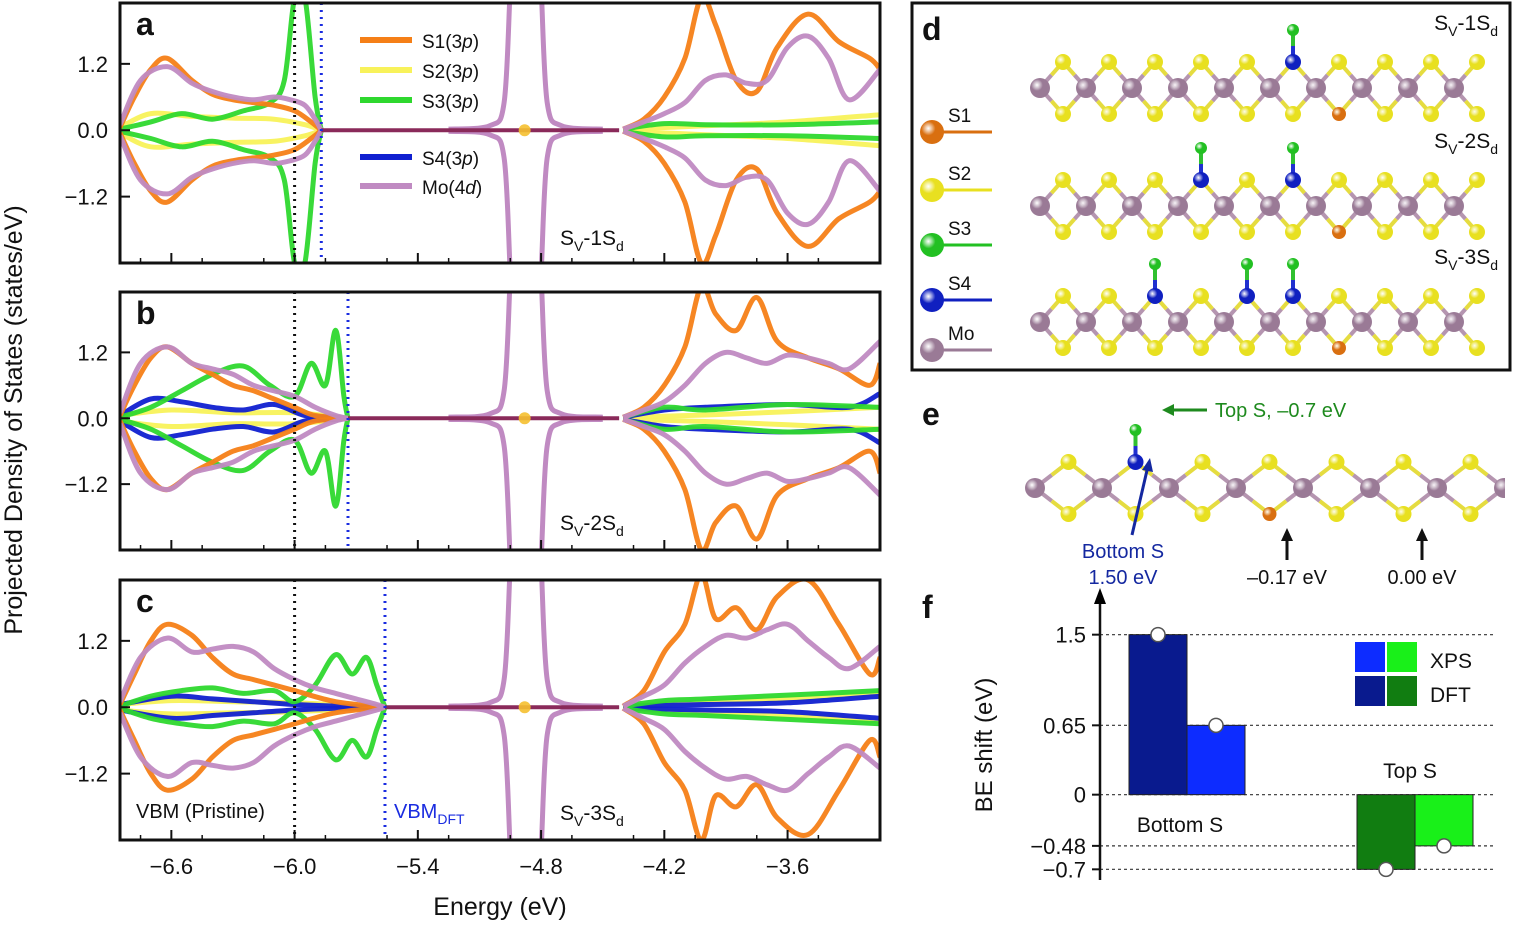  What do you see at coordinates (932, 245) in the screenshot?
I see `legend-atom-s3` at bounding box center [932, 245].